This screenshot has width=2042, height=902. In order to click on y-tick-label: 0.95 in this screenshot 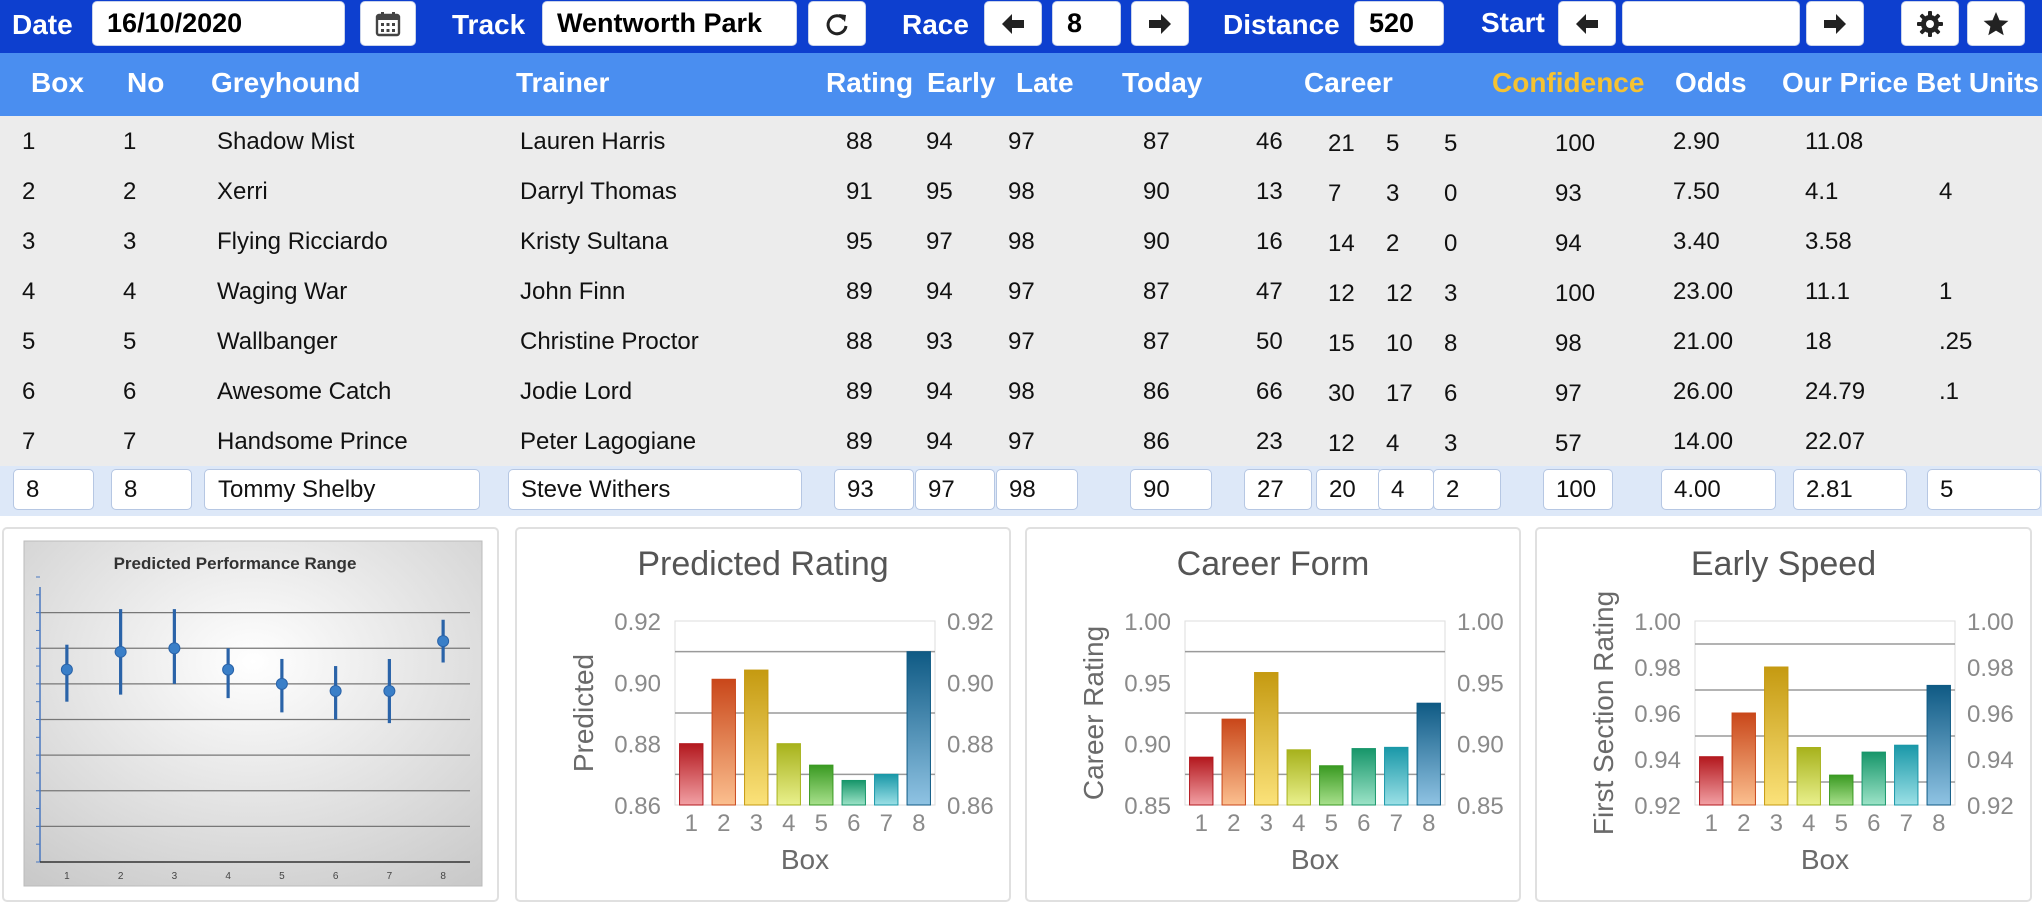, I will do `click(1147, 683)`.